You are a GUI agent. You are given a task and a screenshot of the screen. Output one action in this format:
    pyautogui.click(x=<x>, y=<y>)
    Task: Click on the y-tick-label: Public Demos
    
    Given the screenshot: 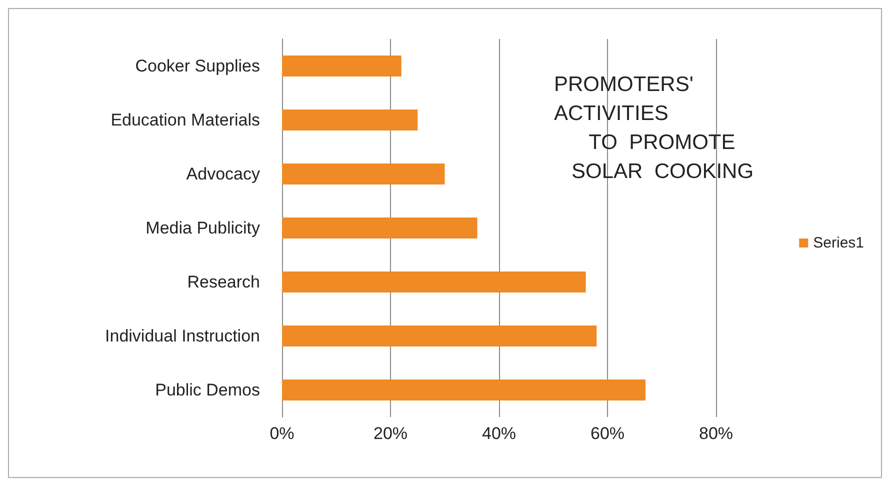 What is the action you would take?
    pyautogui.click(x=207, y=390)
    